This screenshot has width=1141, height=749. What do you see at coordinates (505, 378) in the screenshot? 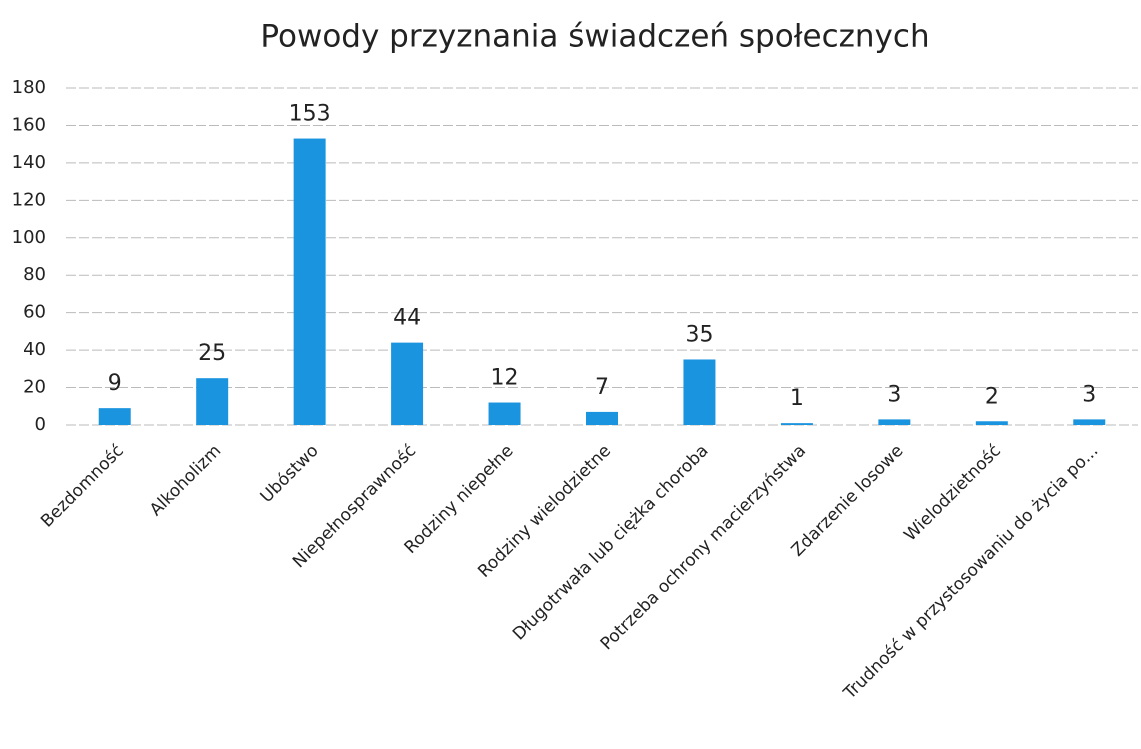
I see `data-label: 12` at bounding box center [505, 378].